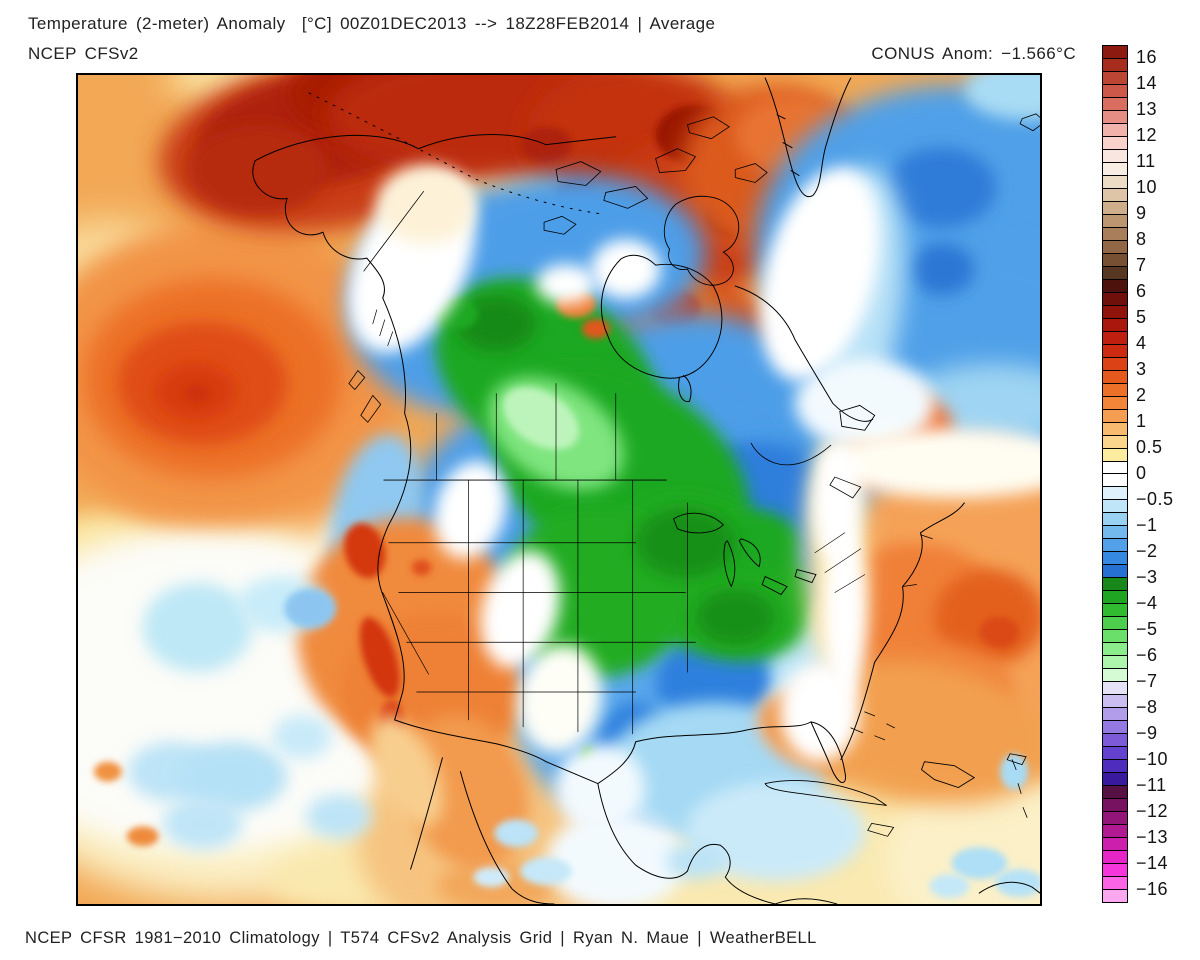 The image size is (1200, 960). Describe the element at coordinates (1147, 135) in the screenshot. I see `colorbar-tick-label: 12` at that location.